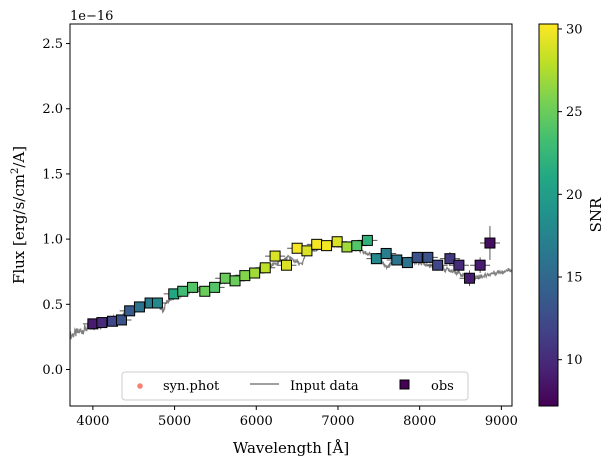 This screenshot has width=616, height=470. I want to click on x-tick-label: 7000, so click(337, 421).